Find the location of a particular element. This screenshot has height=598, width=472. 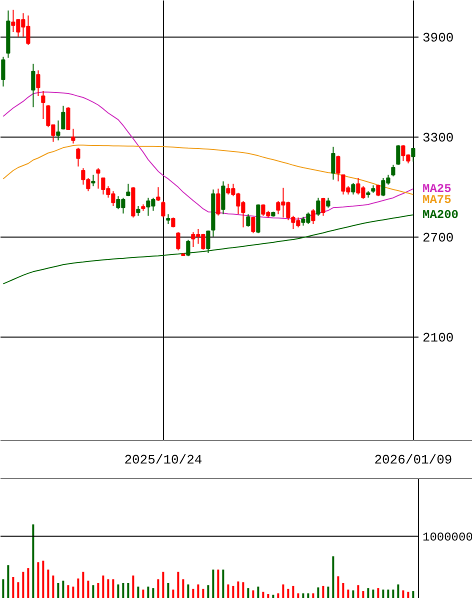

text: 1000000 is located at coordinates (447, 537).